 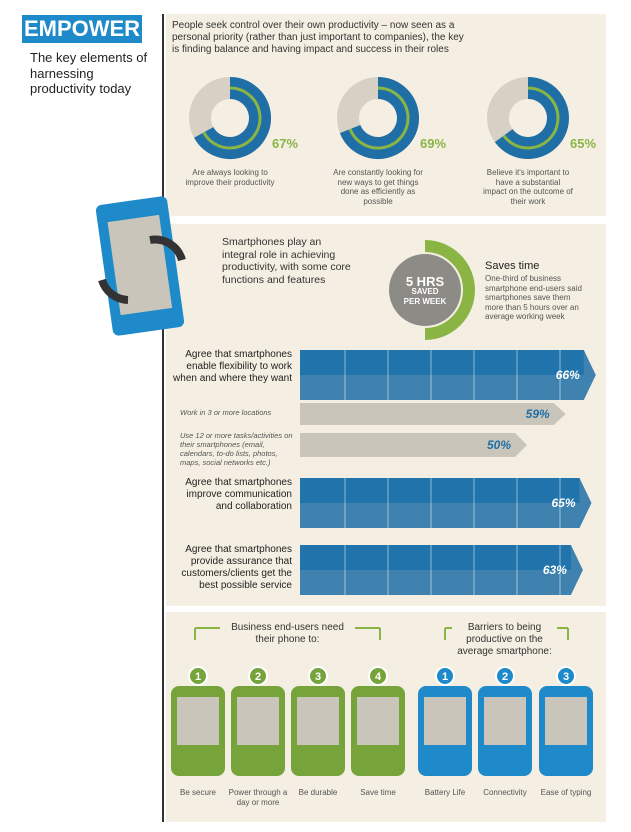 I want to click on phone-caption: Be durable, so click(x=318, y=792).